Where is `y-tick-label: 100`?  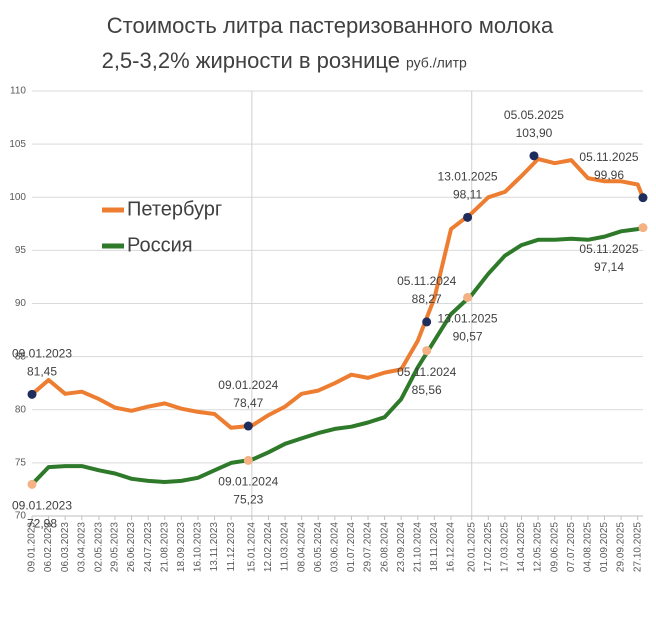
y-tick-label: 100 is located at coordinates (17, 197).